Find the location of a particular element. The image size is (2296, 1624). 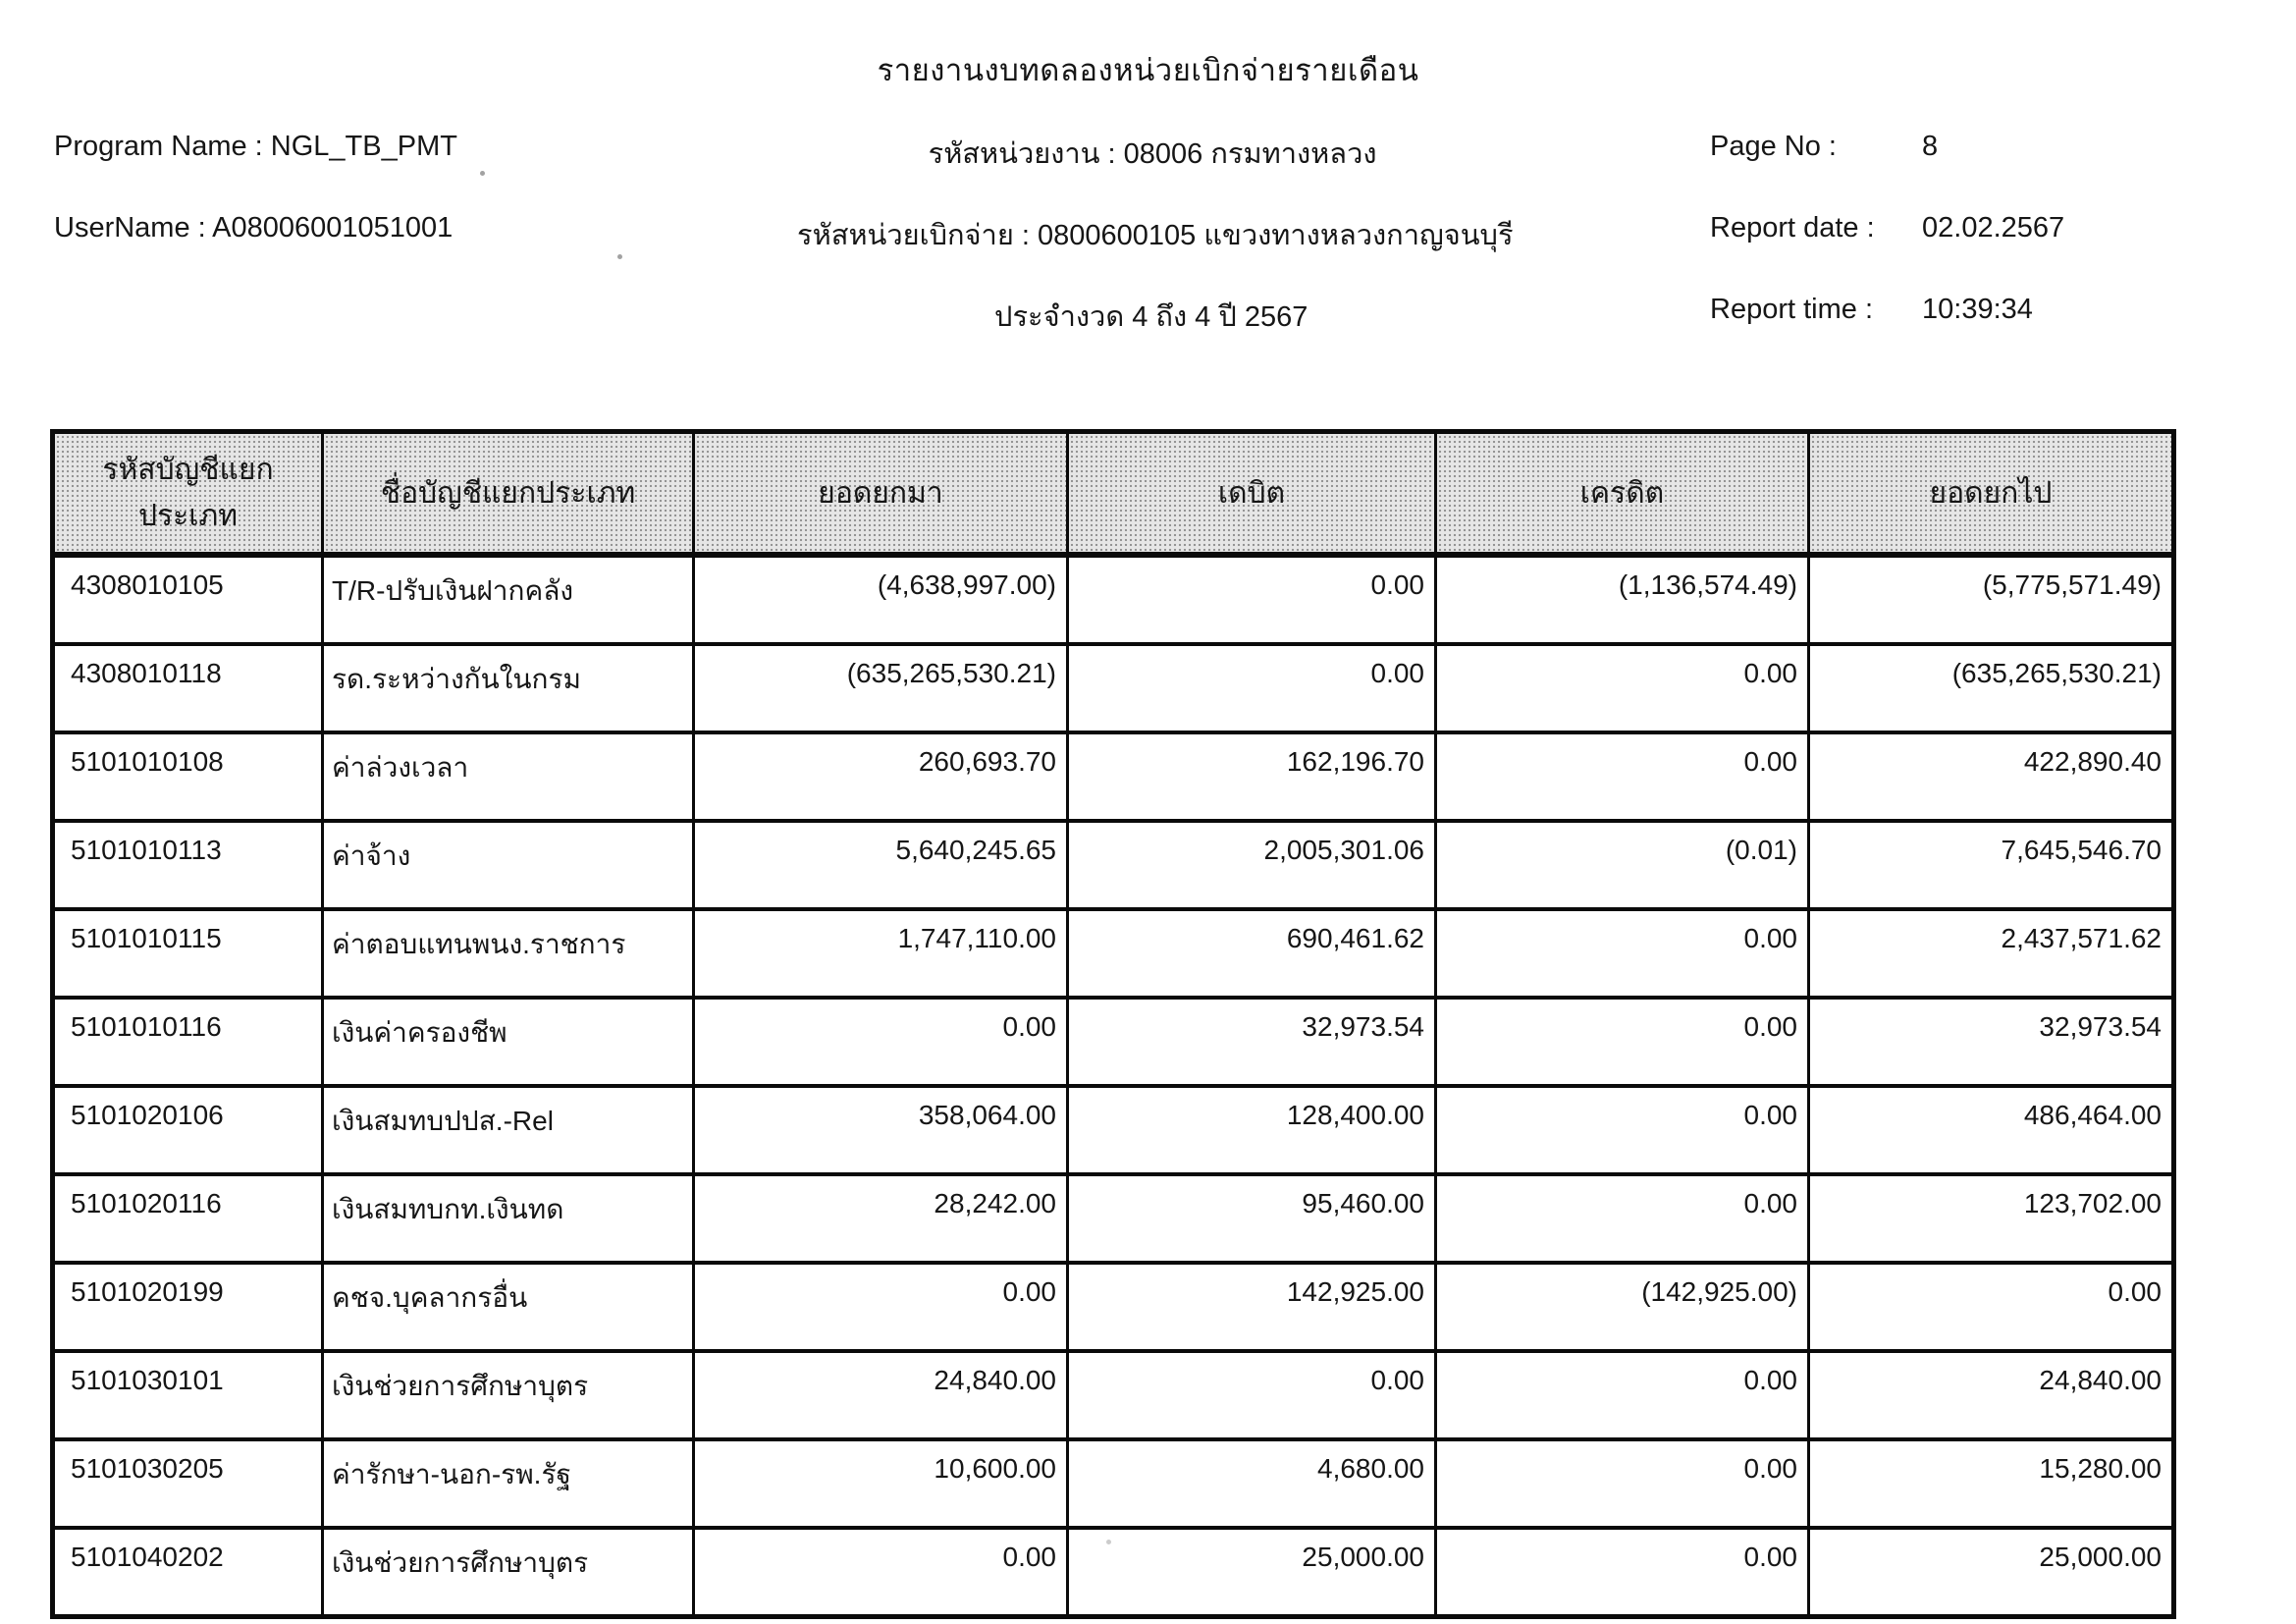

debit: 162,196.70 is located at coordinates (1251, 777).